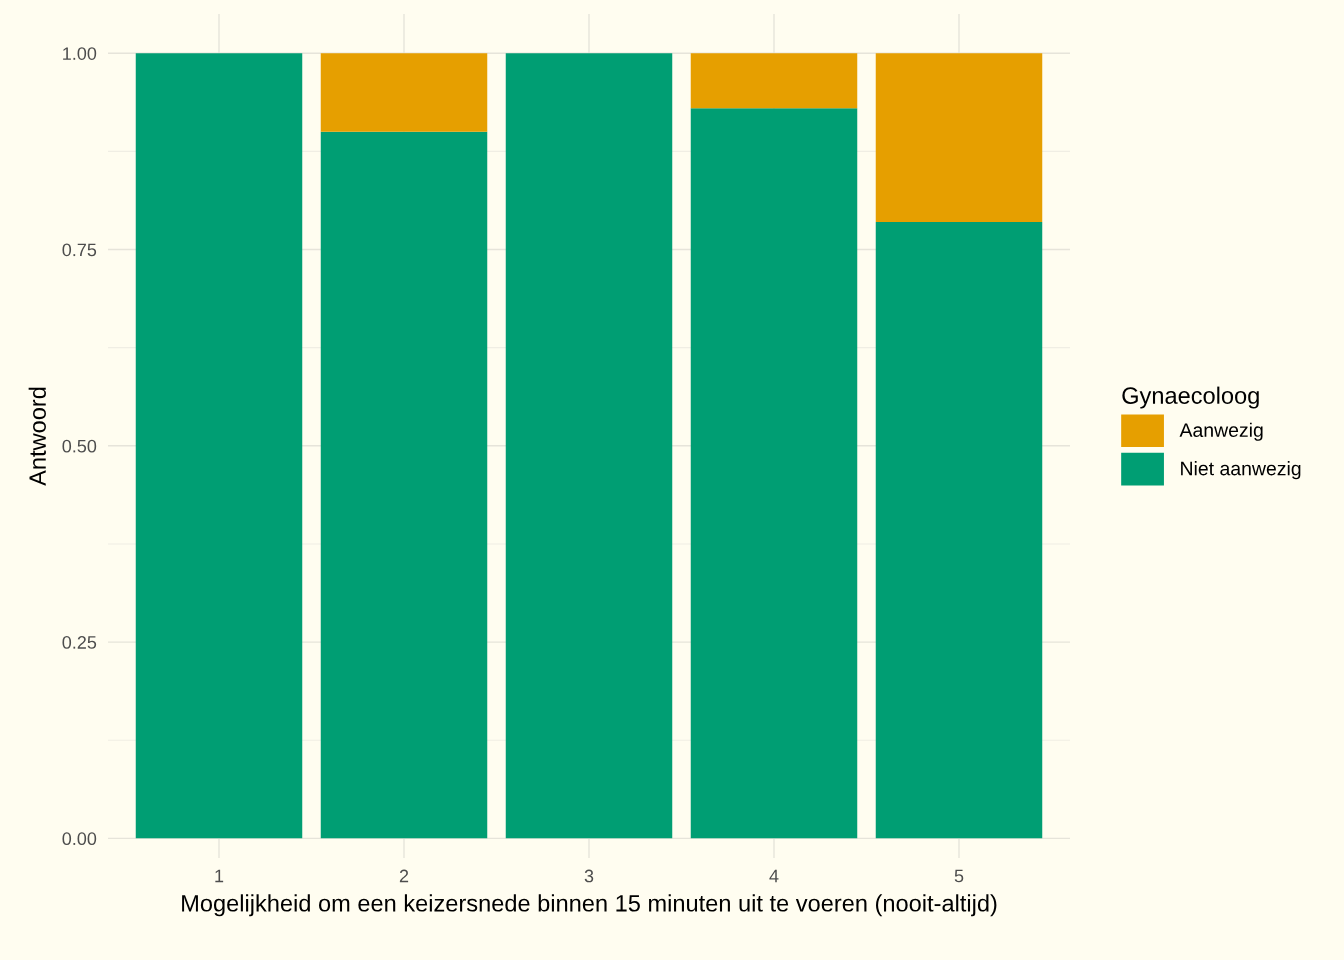  Describe the element at coordinates (79, 446) in the screenshot. I see `y-tick-label: 0.50` at that location.